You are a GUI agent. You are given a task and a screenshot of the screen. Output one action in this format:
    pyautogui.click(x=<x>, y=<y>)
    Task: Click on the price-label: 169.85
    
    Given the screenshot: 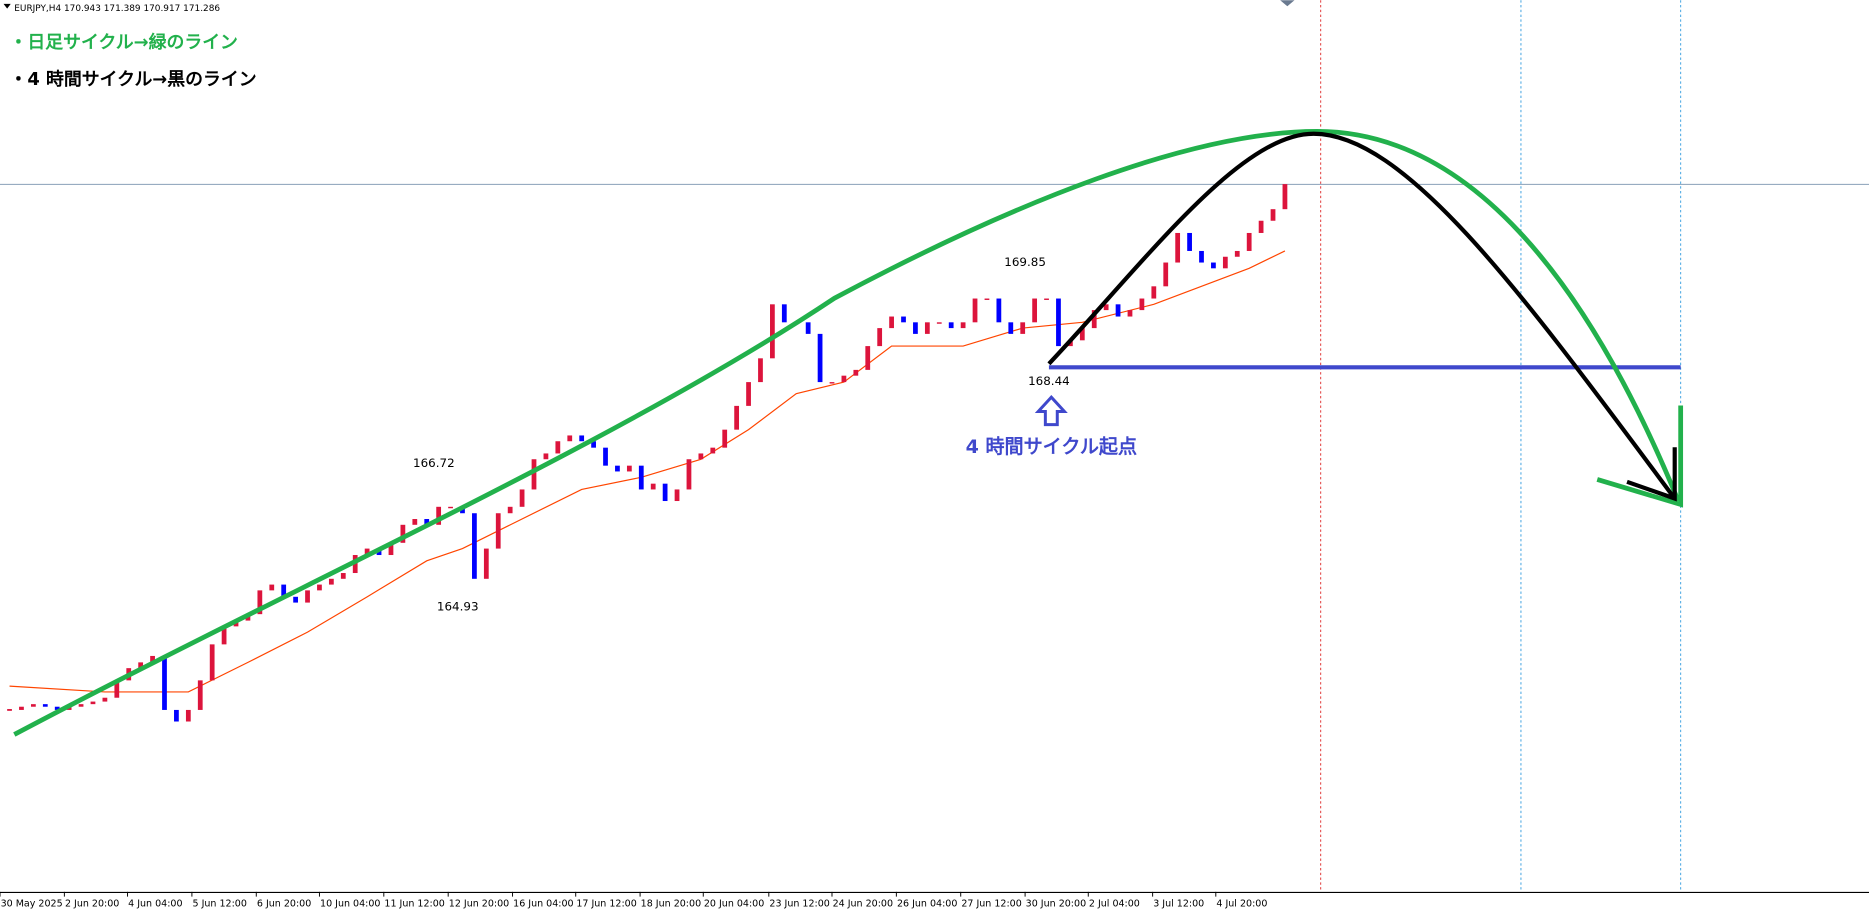 What is the action you would take?
    pyautogui.click(x=1025, y=262)
    